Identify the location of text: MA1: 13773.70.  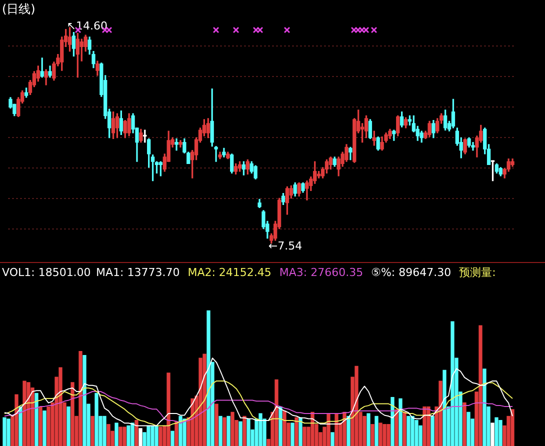
(138, 272).